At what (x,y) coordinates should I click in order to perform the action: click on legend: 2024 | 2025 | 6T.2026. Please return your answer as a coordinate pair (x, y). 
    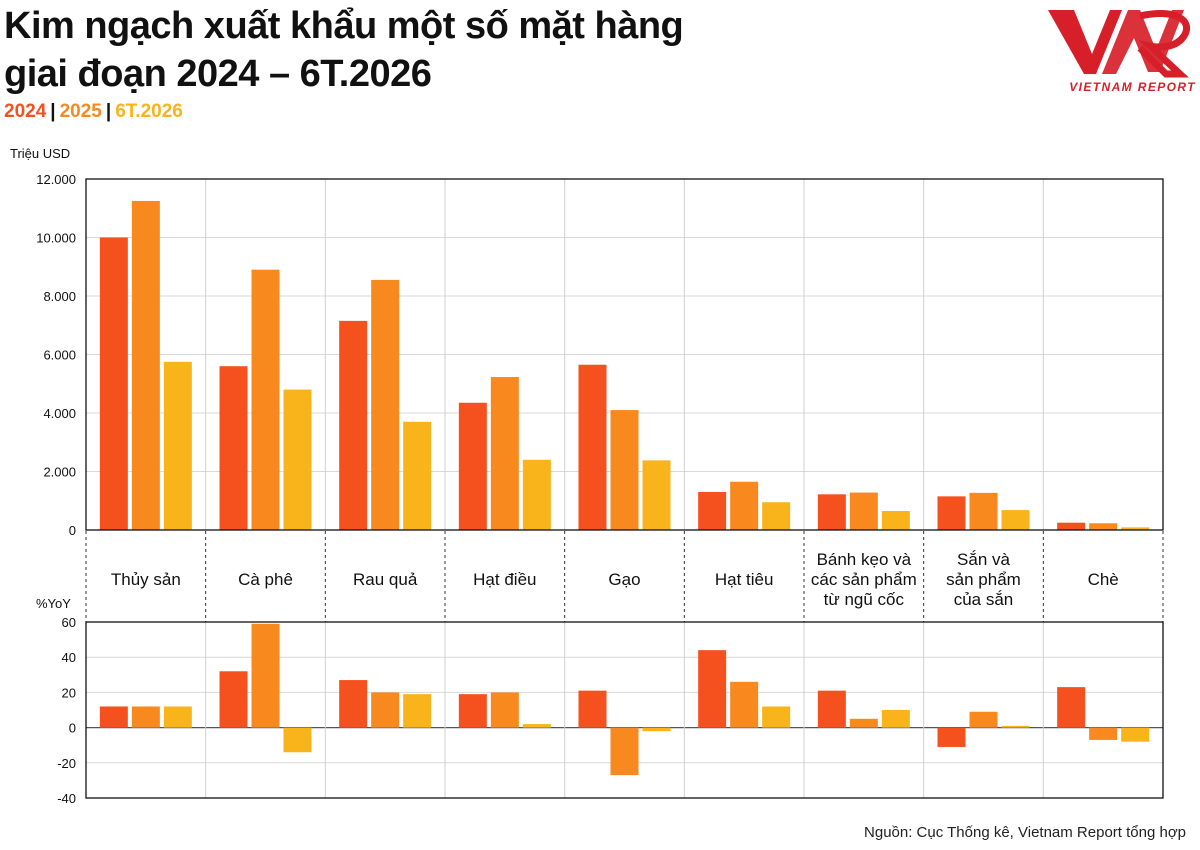
    Looking at the image, I should click on (93, 112).